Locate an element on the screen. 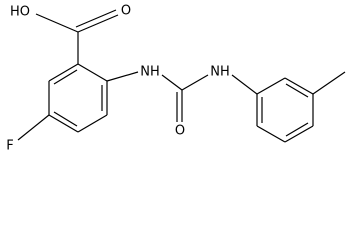  atom-label: HO is located at coordinates (20, 12).